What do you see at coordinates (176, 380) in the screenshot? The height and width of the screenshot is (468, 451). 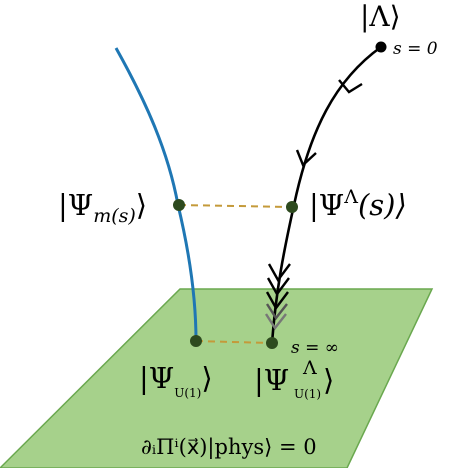 I see `label-psi-u1: |ΨU(1)⟩` at bounding box center [176, 380].